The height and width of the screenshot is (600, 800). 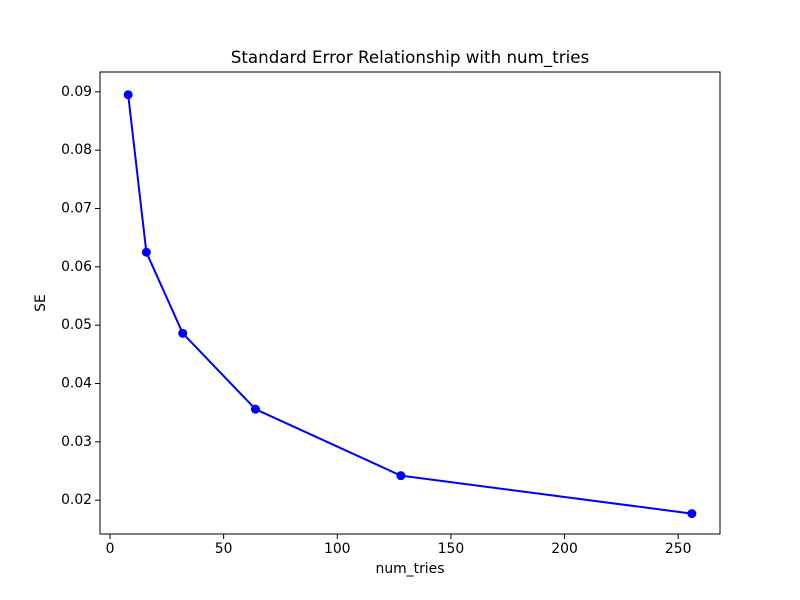 What do you see at coordinates (76, 325) in the screenshot?
I see `y-tick-label: 0.05` at bounding box center [76, 325].